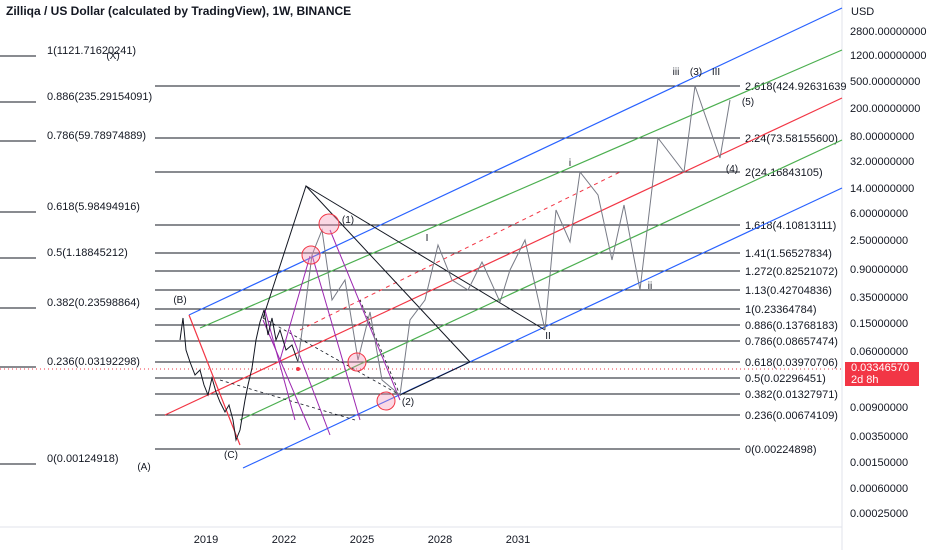 This screenshot has height=550, width=932. I want to click on current-price-marker, so click(298, 369).